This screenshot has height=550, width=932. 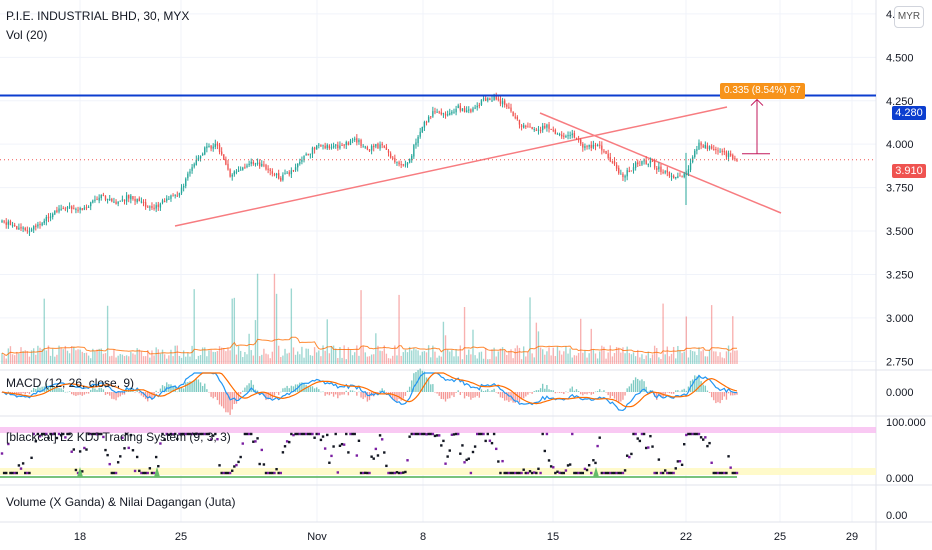 I want to click on trendlines, so click(x=478, y=166).